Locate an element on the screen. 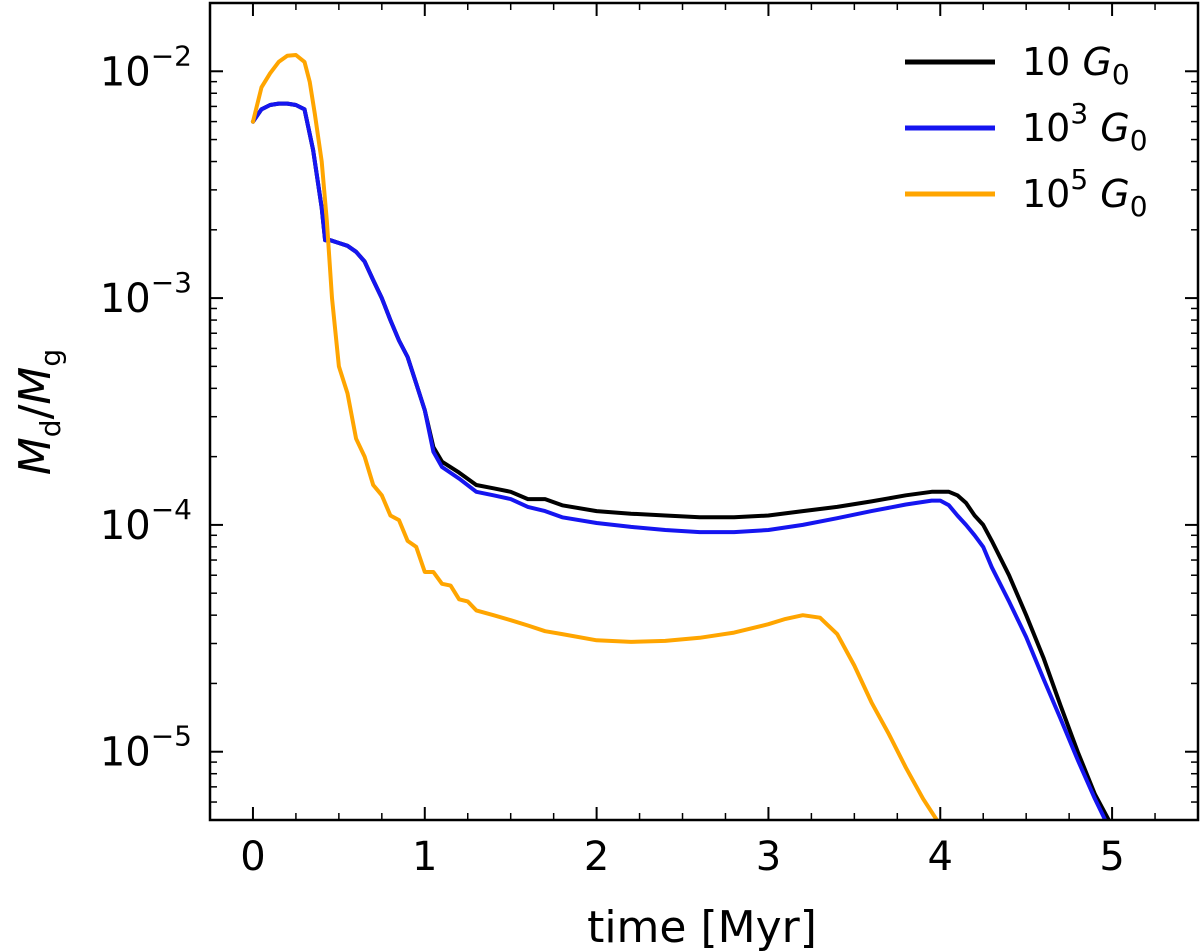  legend-label: 10 G0 is located at coordinates (1076, 65).